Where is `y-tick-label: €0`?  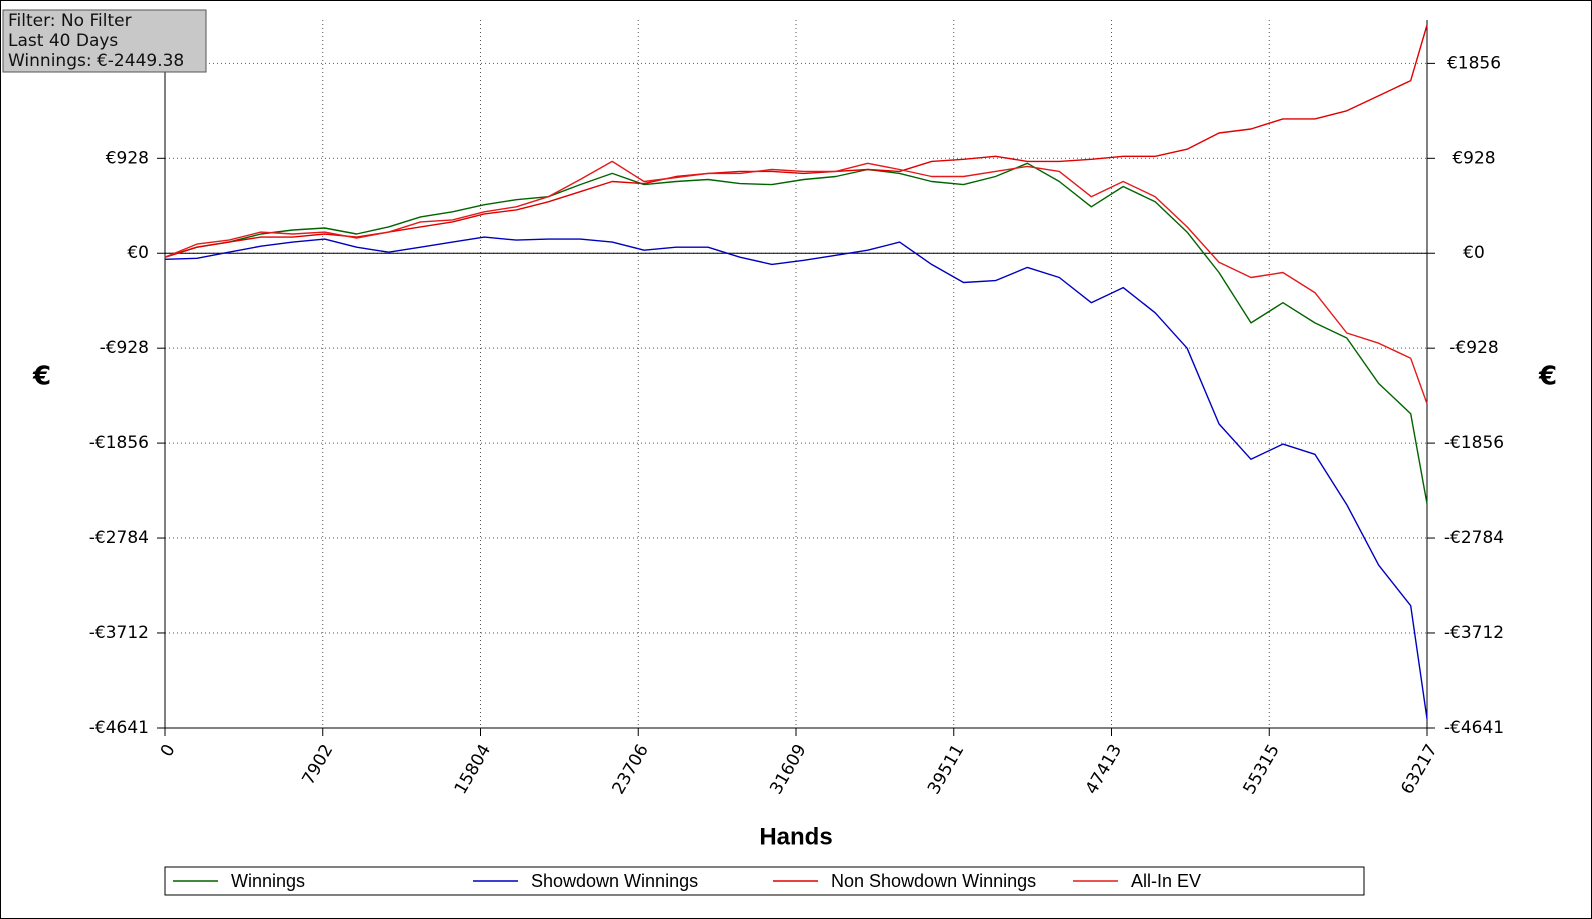
y-tick-label: €0 is located at coordinates (138, 253).